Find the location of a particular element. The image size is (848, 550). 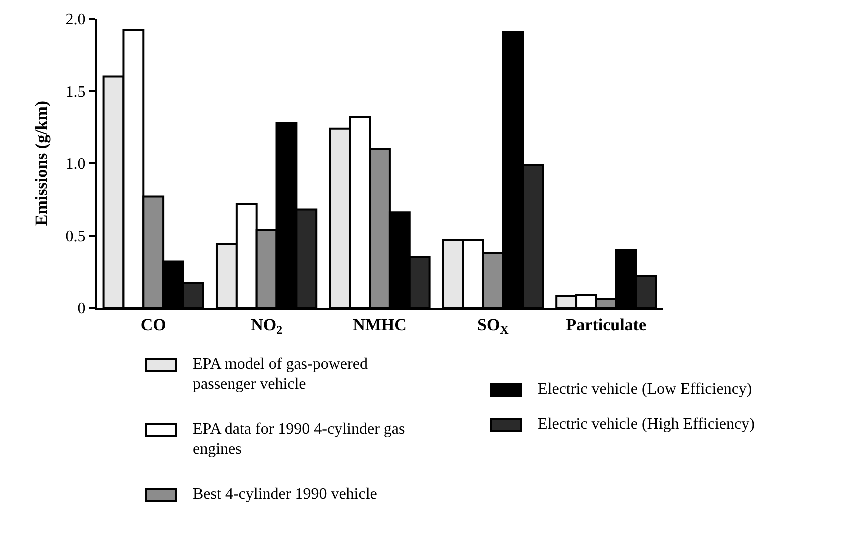

legend-label: Electric vehicle (High Efficiency) is located at coordinates (646, 425).